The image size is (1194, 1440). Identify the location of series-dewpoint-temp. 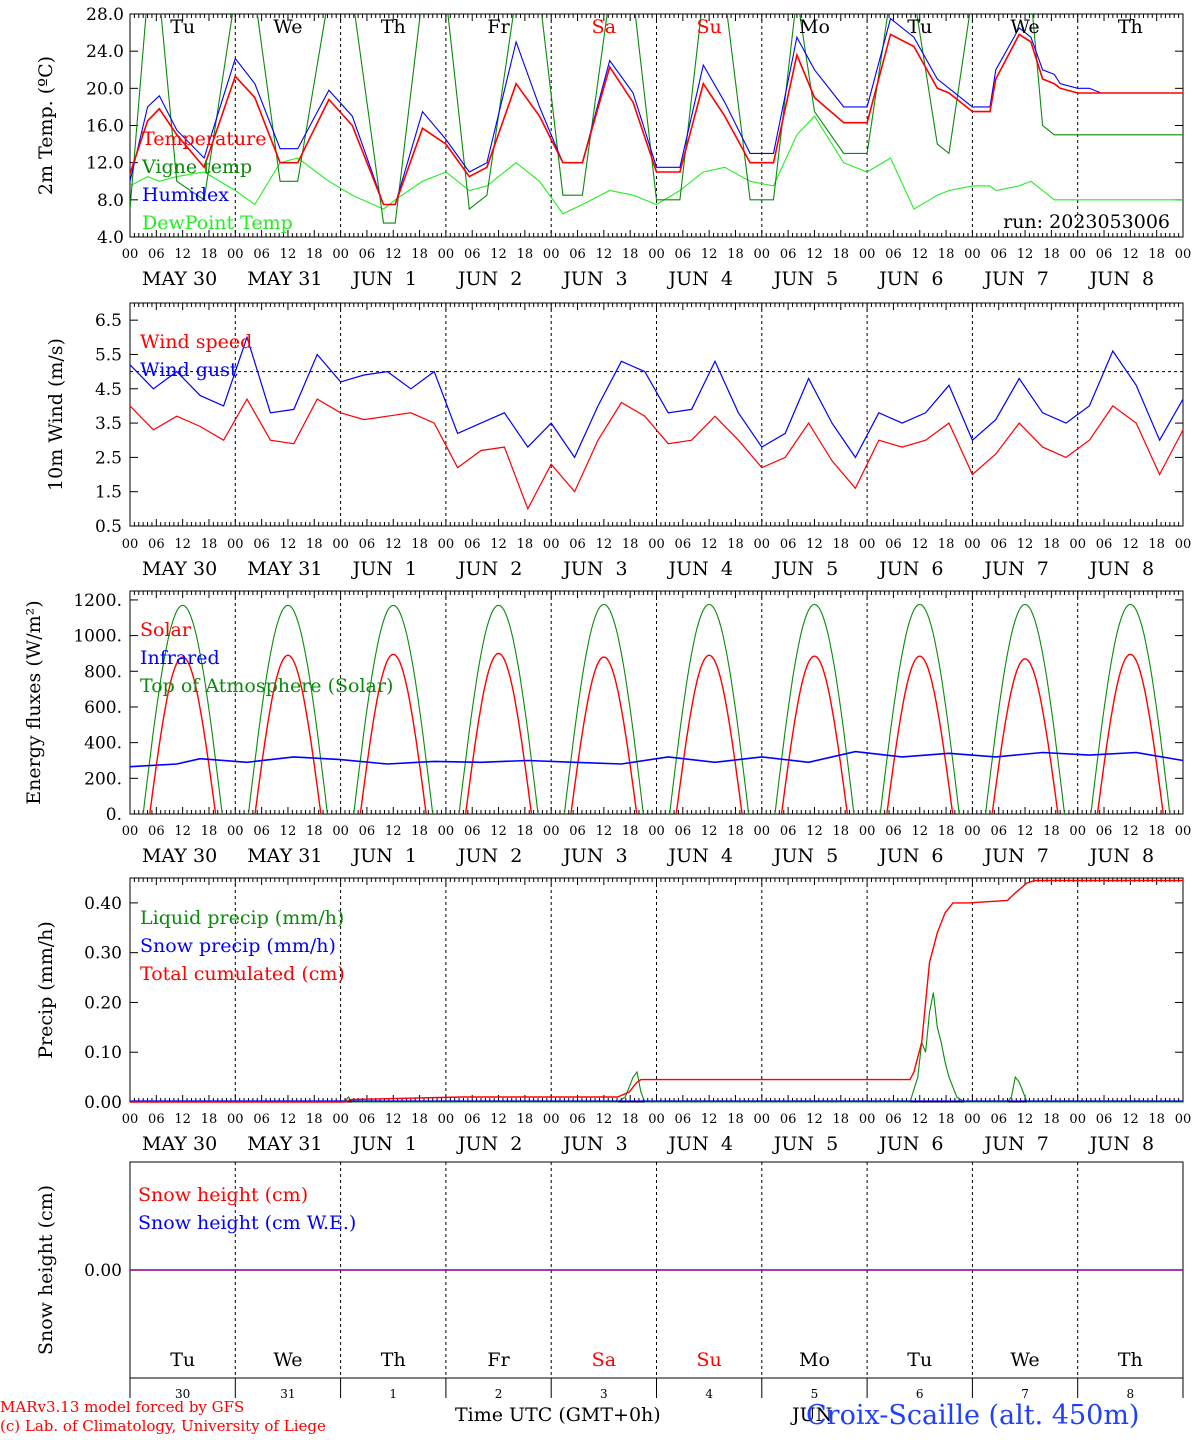
(656, 165).